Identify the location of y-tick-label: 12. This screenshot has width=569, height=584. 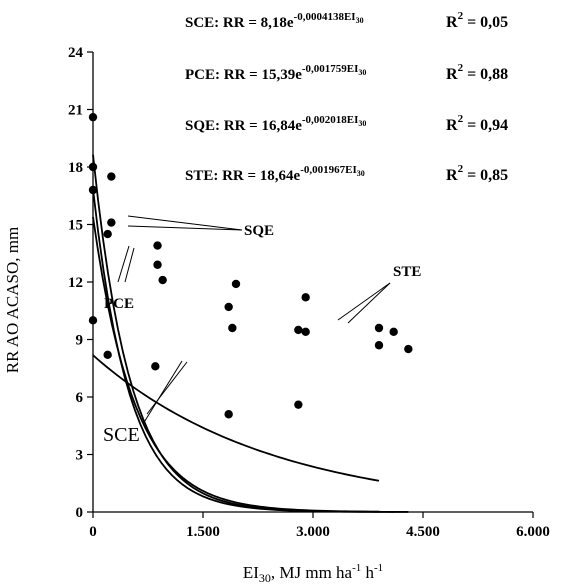
(75, 283).